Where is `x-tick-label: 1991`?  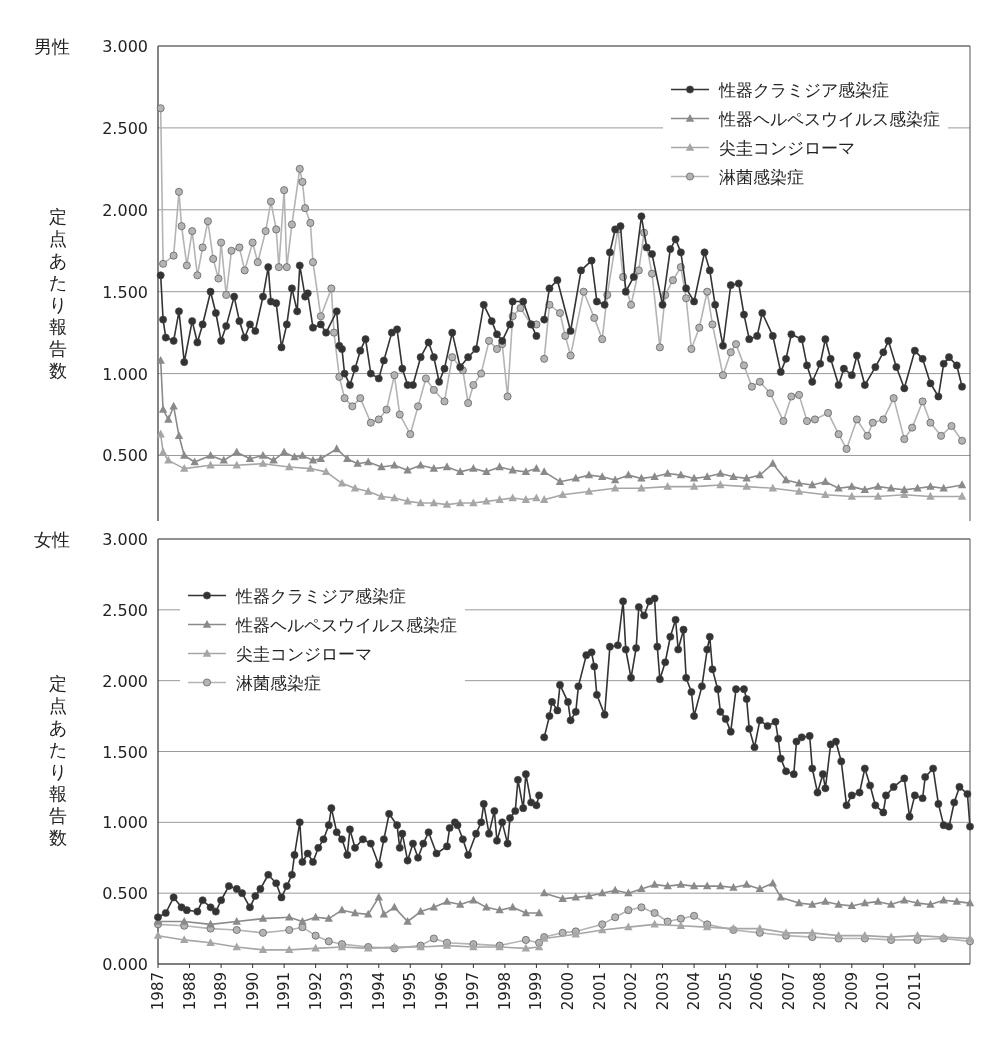 x-tick-label: 1991 is located at coordinates (284, 991).